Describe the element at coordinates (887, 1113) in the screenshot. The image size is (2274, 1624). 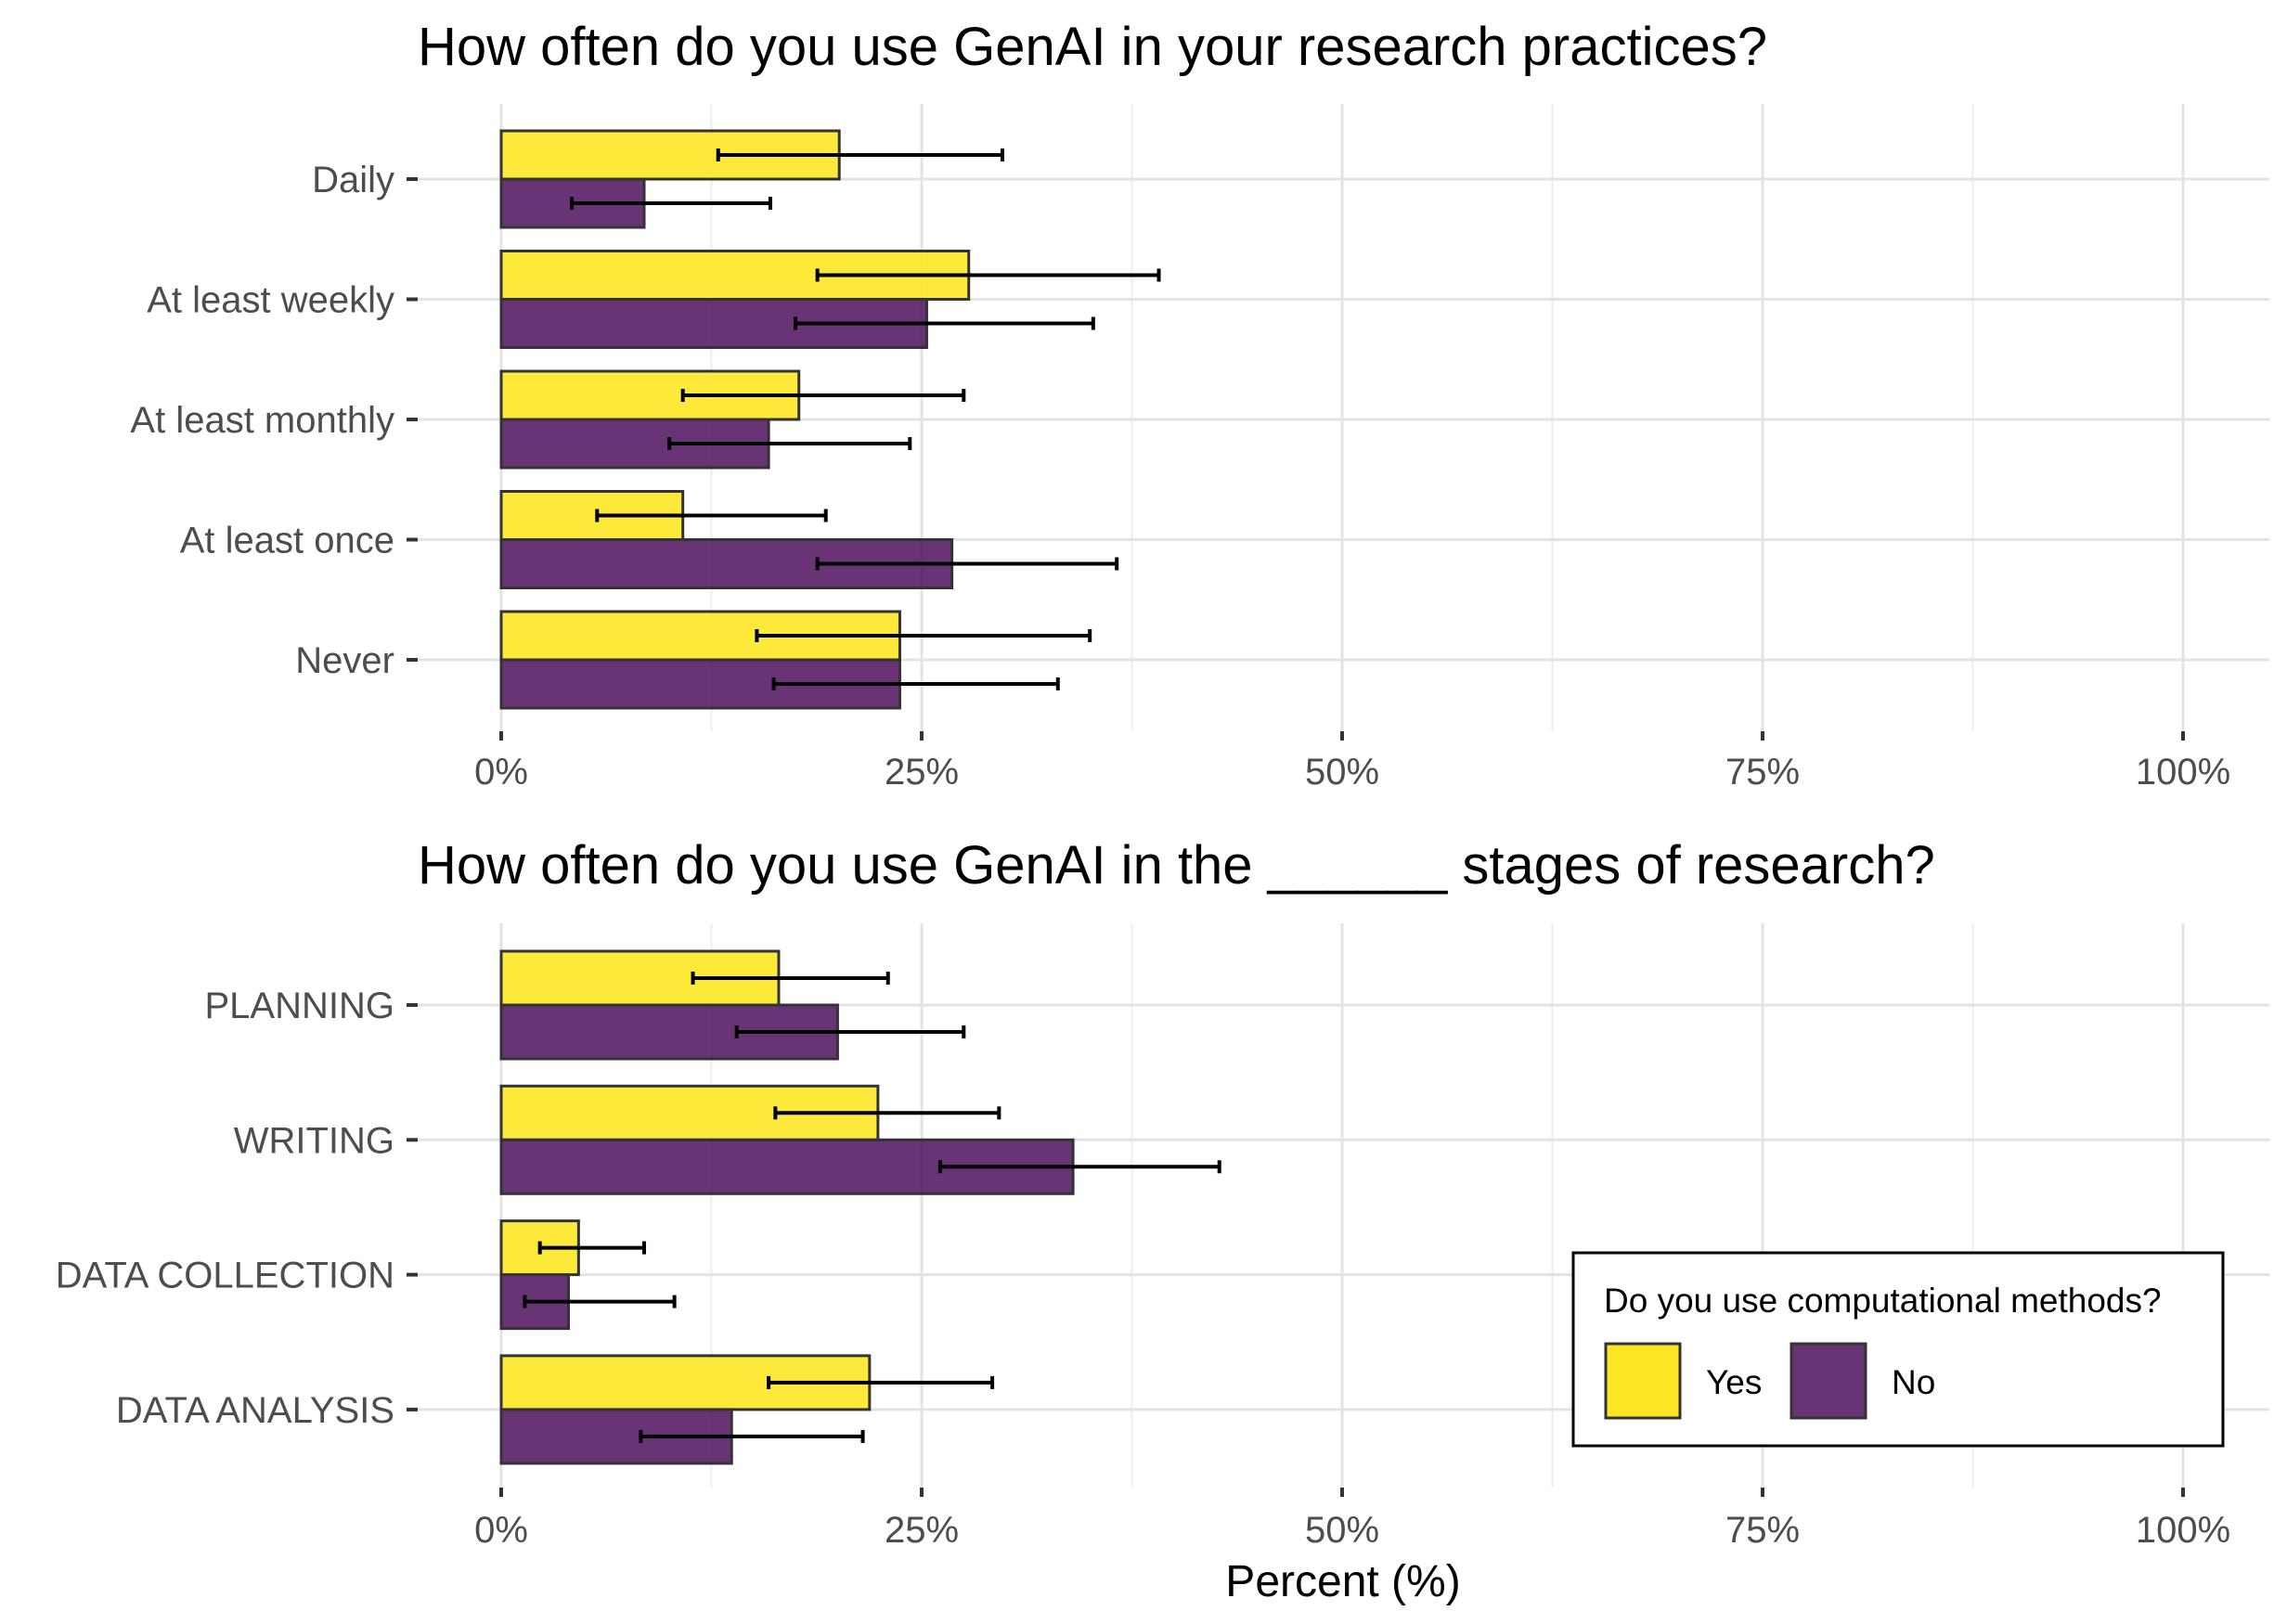
I see `error-bar-yes-writing` at that location.